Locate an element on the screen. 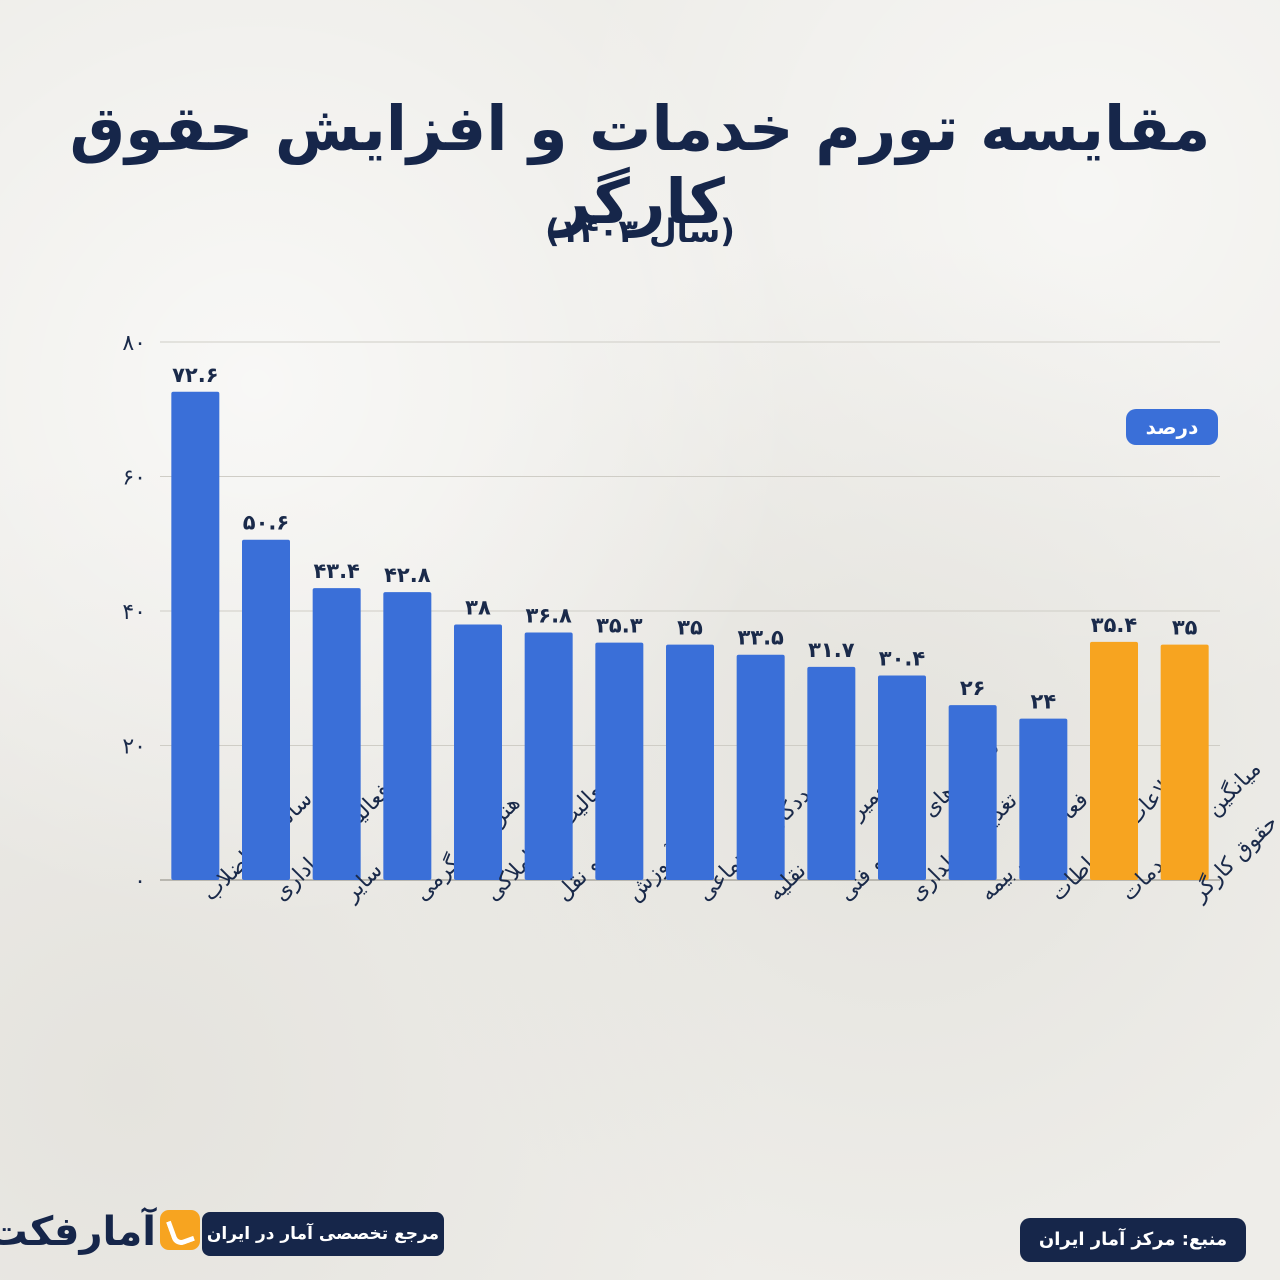 Image resolution: width=1280 pixels, height=1280 pixels. data-label: ۵۰.۶ is located at coordinates (266, 523).